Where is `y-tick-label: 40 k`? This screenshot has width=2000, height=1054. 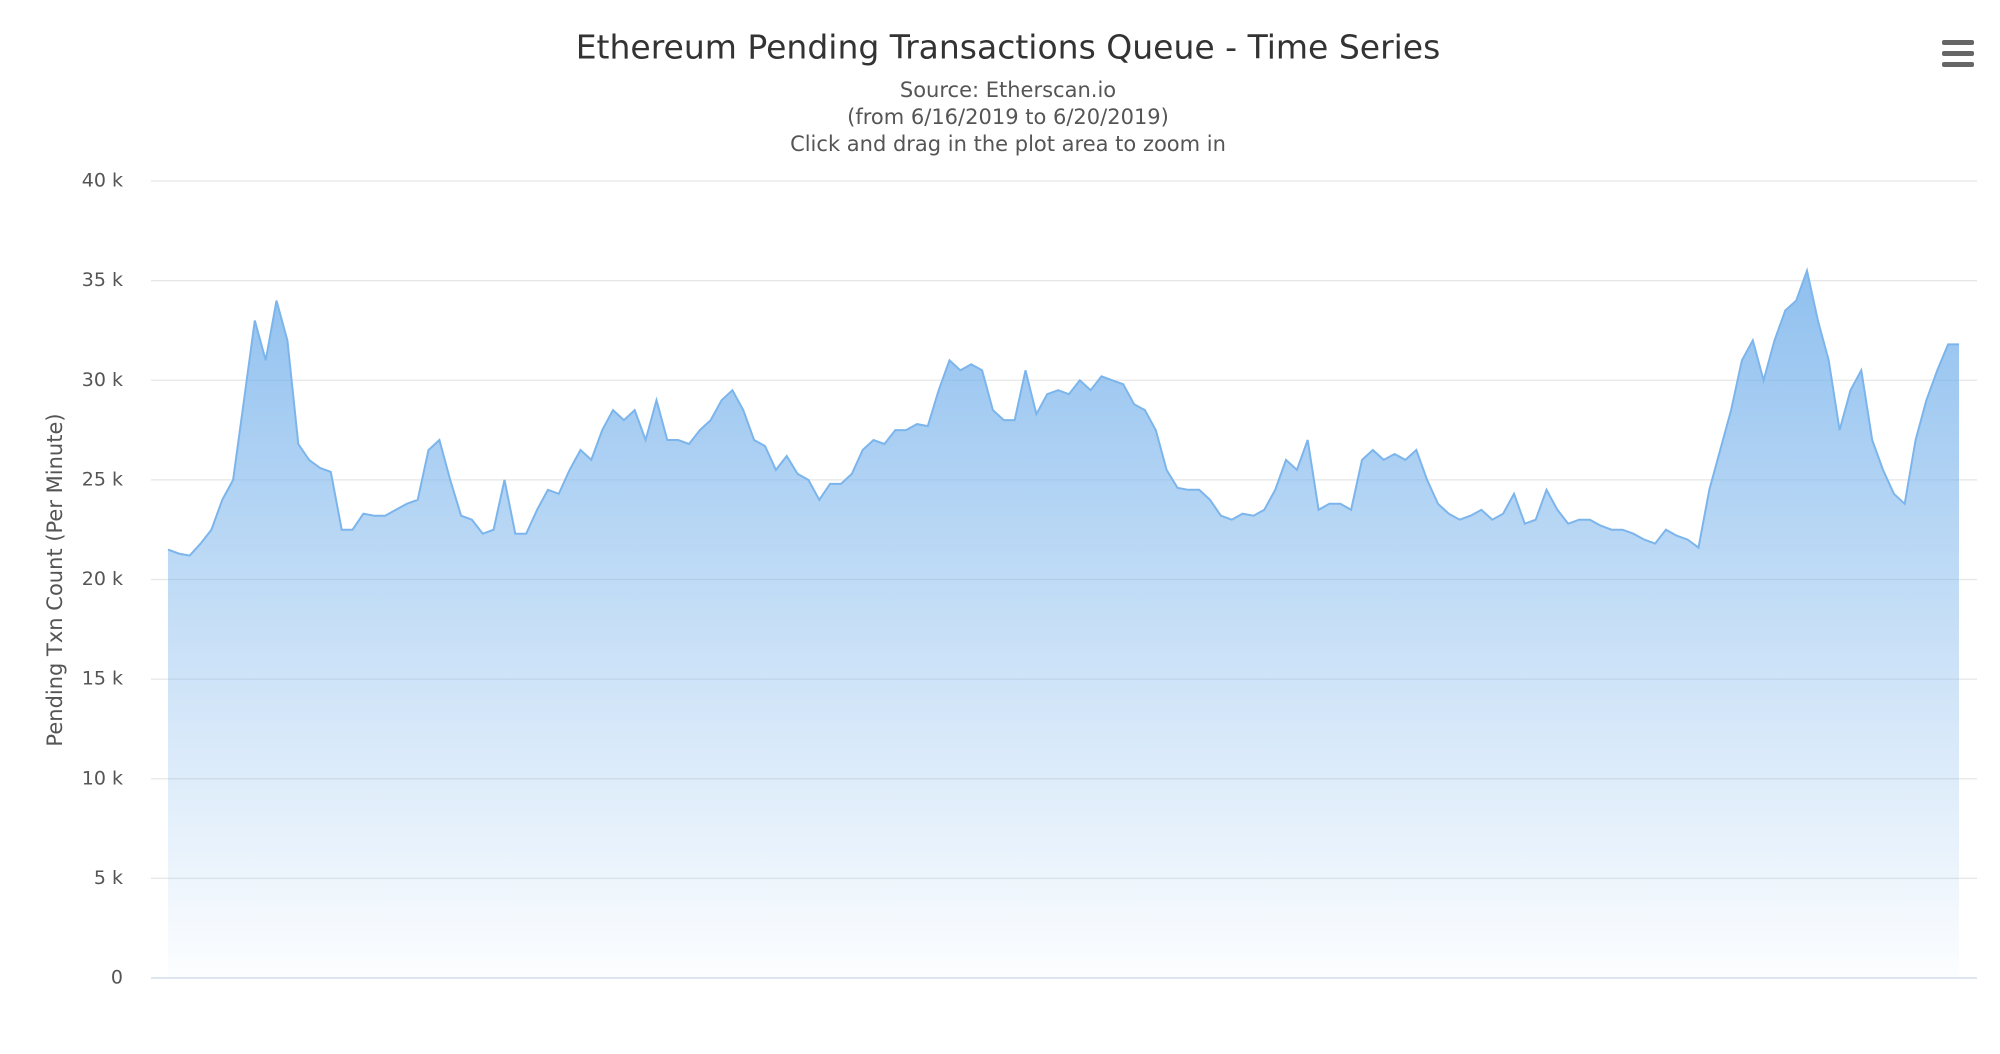 y-tick-label: 40 k is located at coordinates (102, 181).